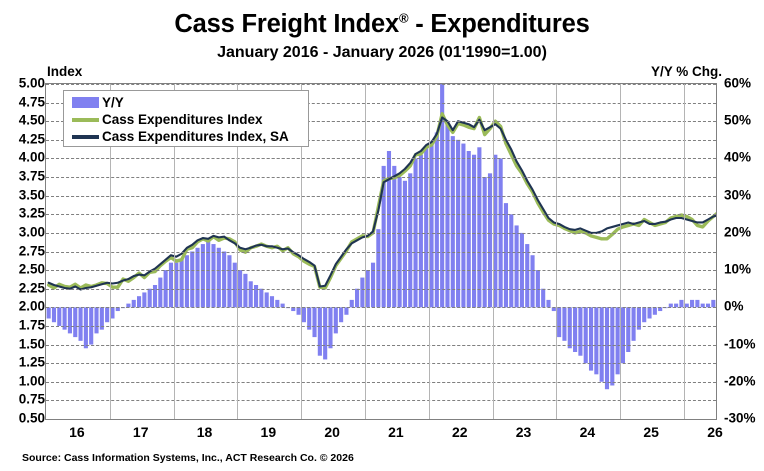  I want to click on right-axis-tick-label: 0%, so click(734, 306).